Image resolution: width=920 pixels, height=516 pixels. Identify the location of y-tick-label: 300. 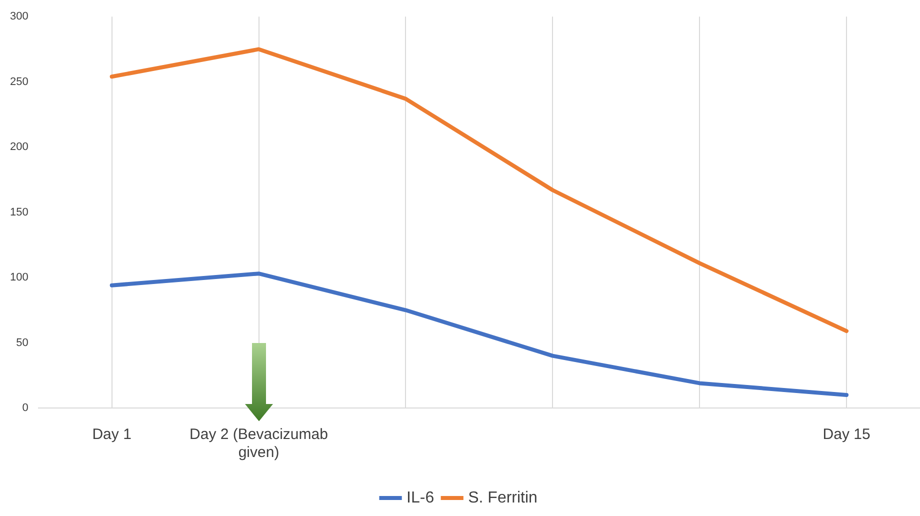
(19, 16).